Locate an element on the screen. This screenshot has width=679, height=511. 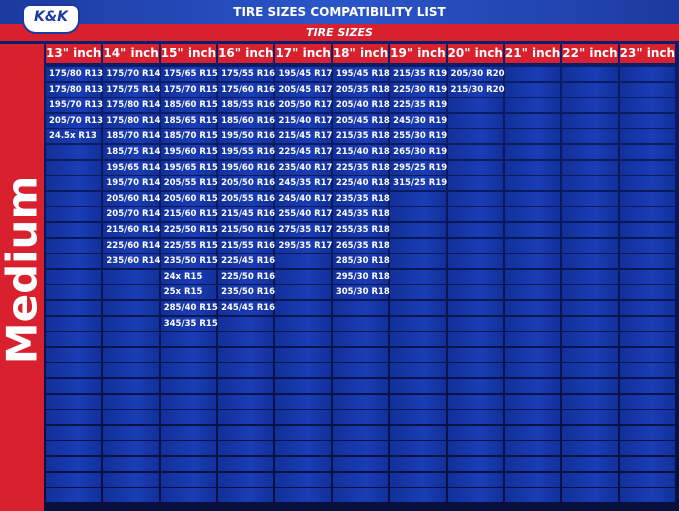
tire-size: 225/45 R16 is located at coordinates (246, 261).